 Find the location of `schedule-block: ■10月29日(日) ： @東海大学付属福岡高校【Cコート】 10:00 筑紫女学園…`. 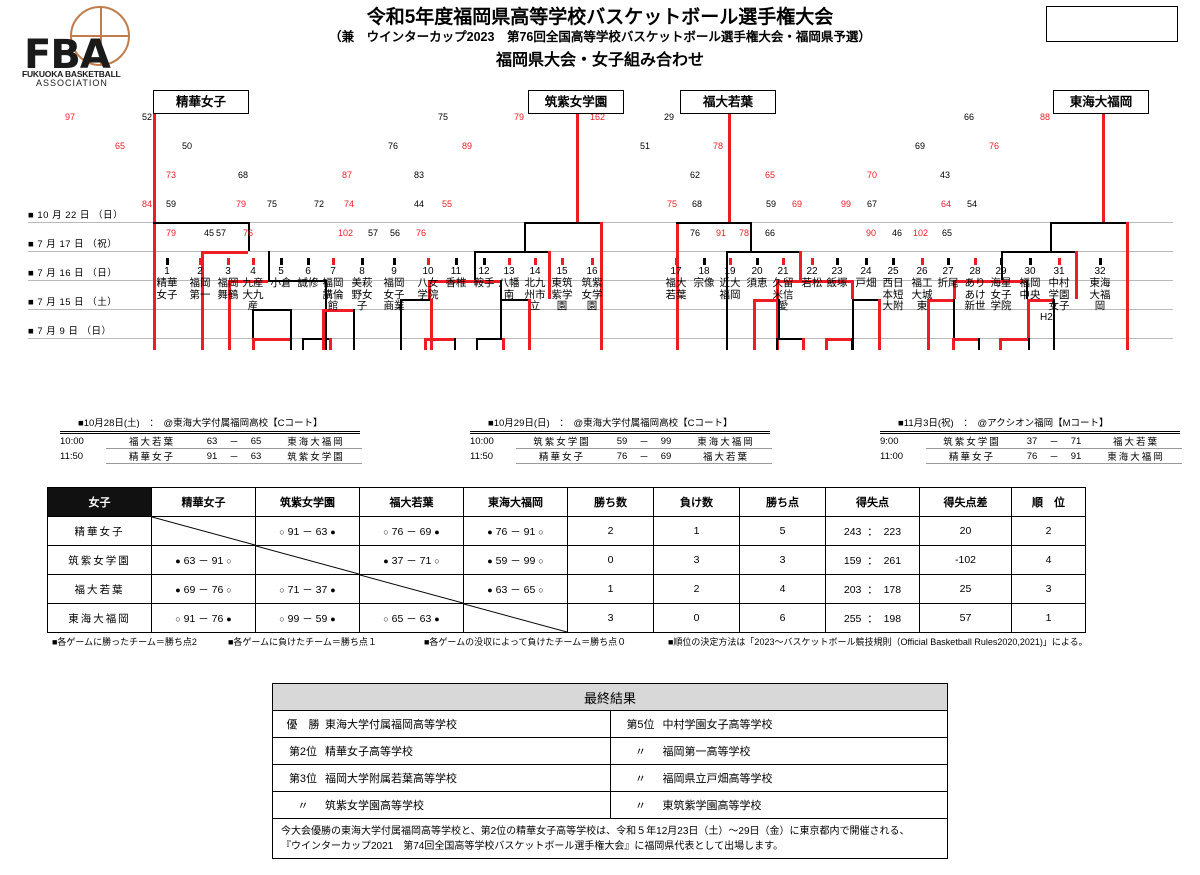

schedule-block: ■10月29日(日) ： @東海大学付属福岡高校【Cコート】 10:00 筑紫女学園… is located at coordinates (635, 439).